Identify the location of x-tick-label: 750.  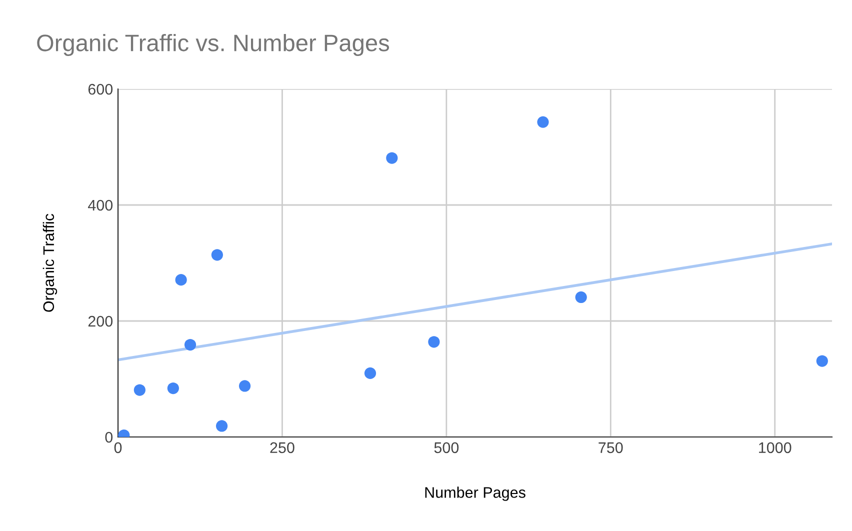
(610, 448).